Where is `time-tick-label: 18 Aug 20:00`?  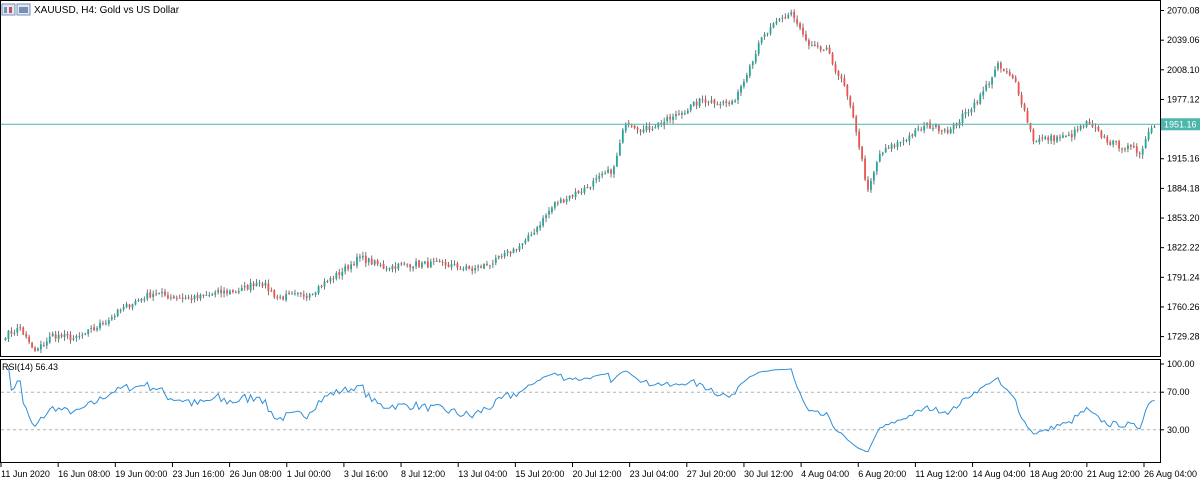
time-tick-label: 18 Aug 20:00 is located at coordinates (1056, 474).